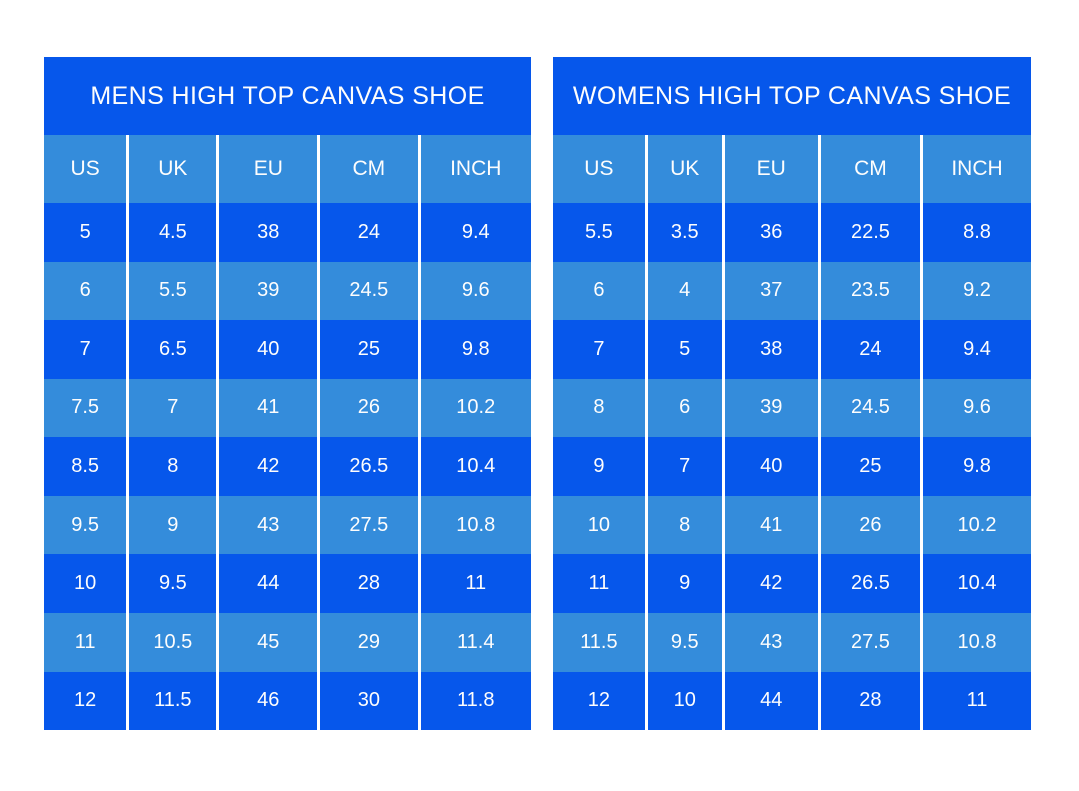 This screenshot has width=1079, height=791. I want to click on table-cell-cm: 27.5, so click(367, 525).